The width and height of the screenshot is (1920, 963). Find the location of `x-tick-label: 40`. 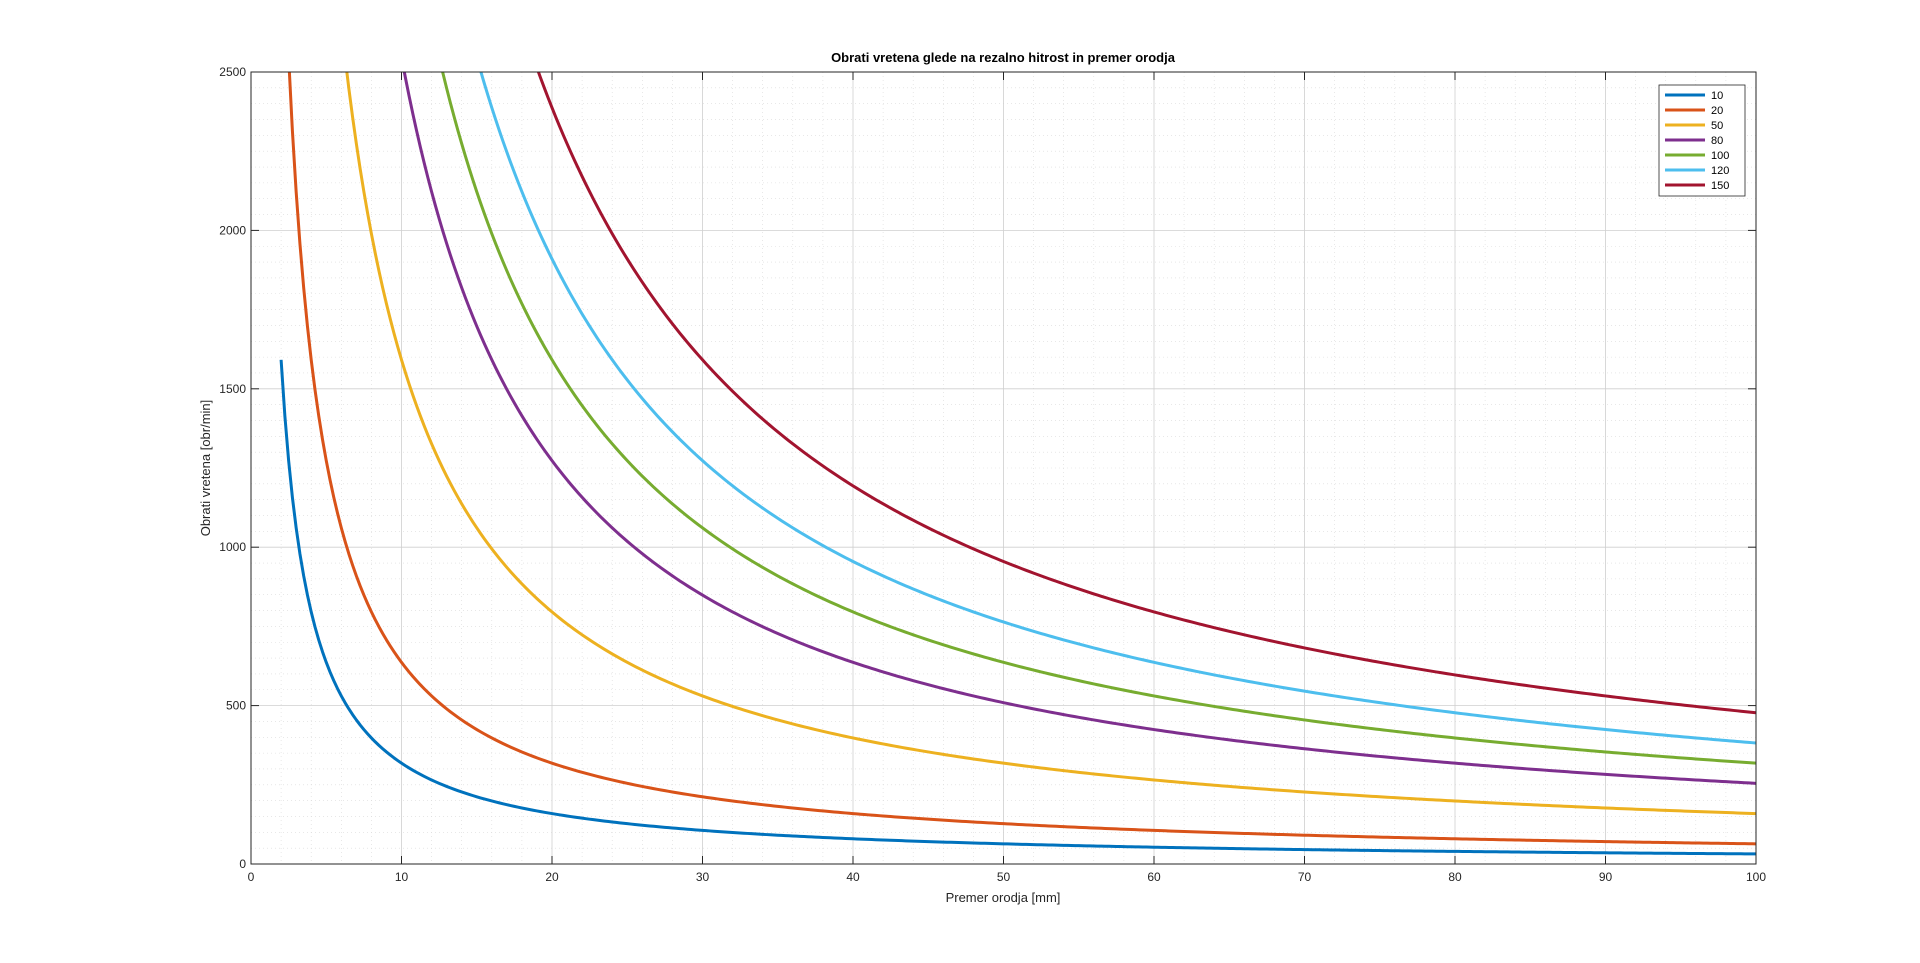

x-tick-label: 40 is located at coordinates (853, 877).